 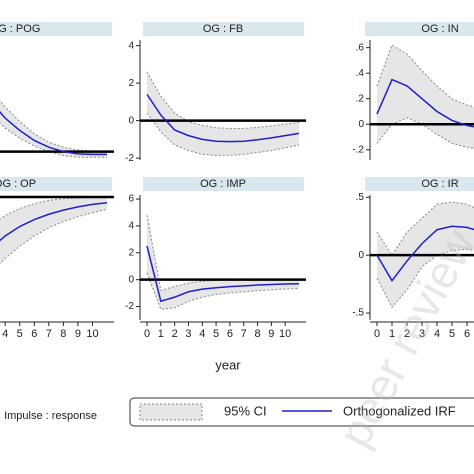 What do you see at coordinates (358, 149) in the screenshot?
I see `y-tick-label: -.2` at bounding box center [358, 149].